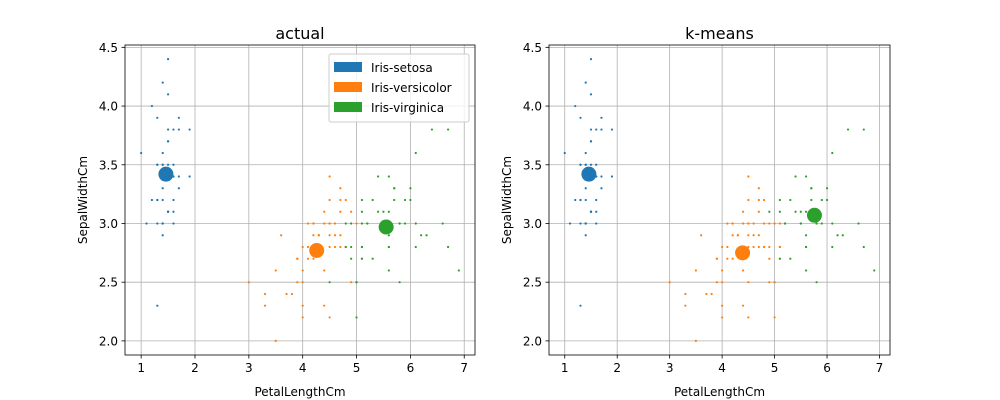 The width and height of the screenshot is (1000, 400). I want to click on legend-box, so click(399, 88).